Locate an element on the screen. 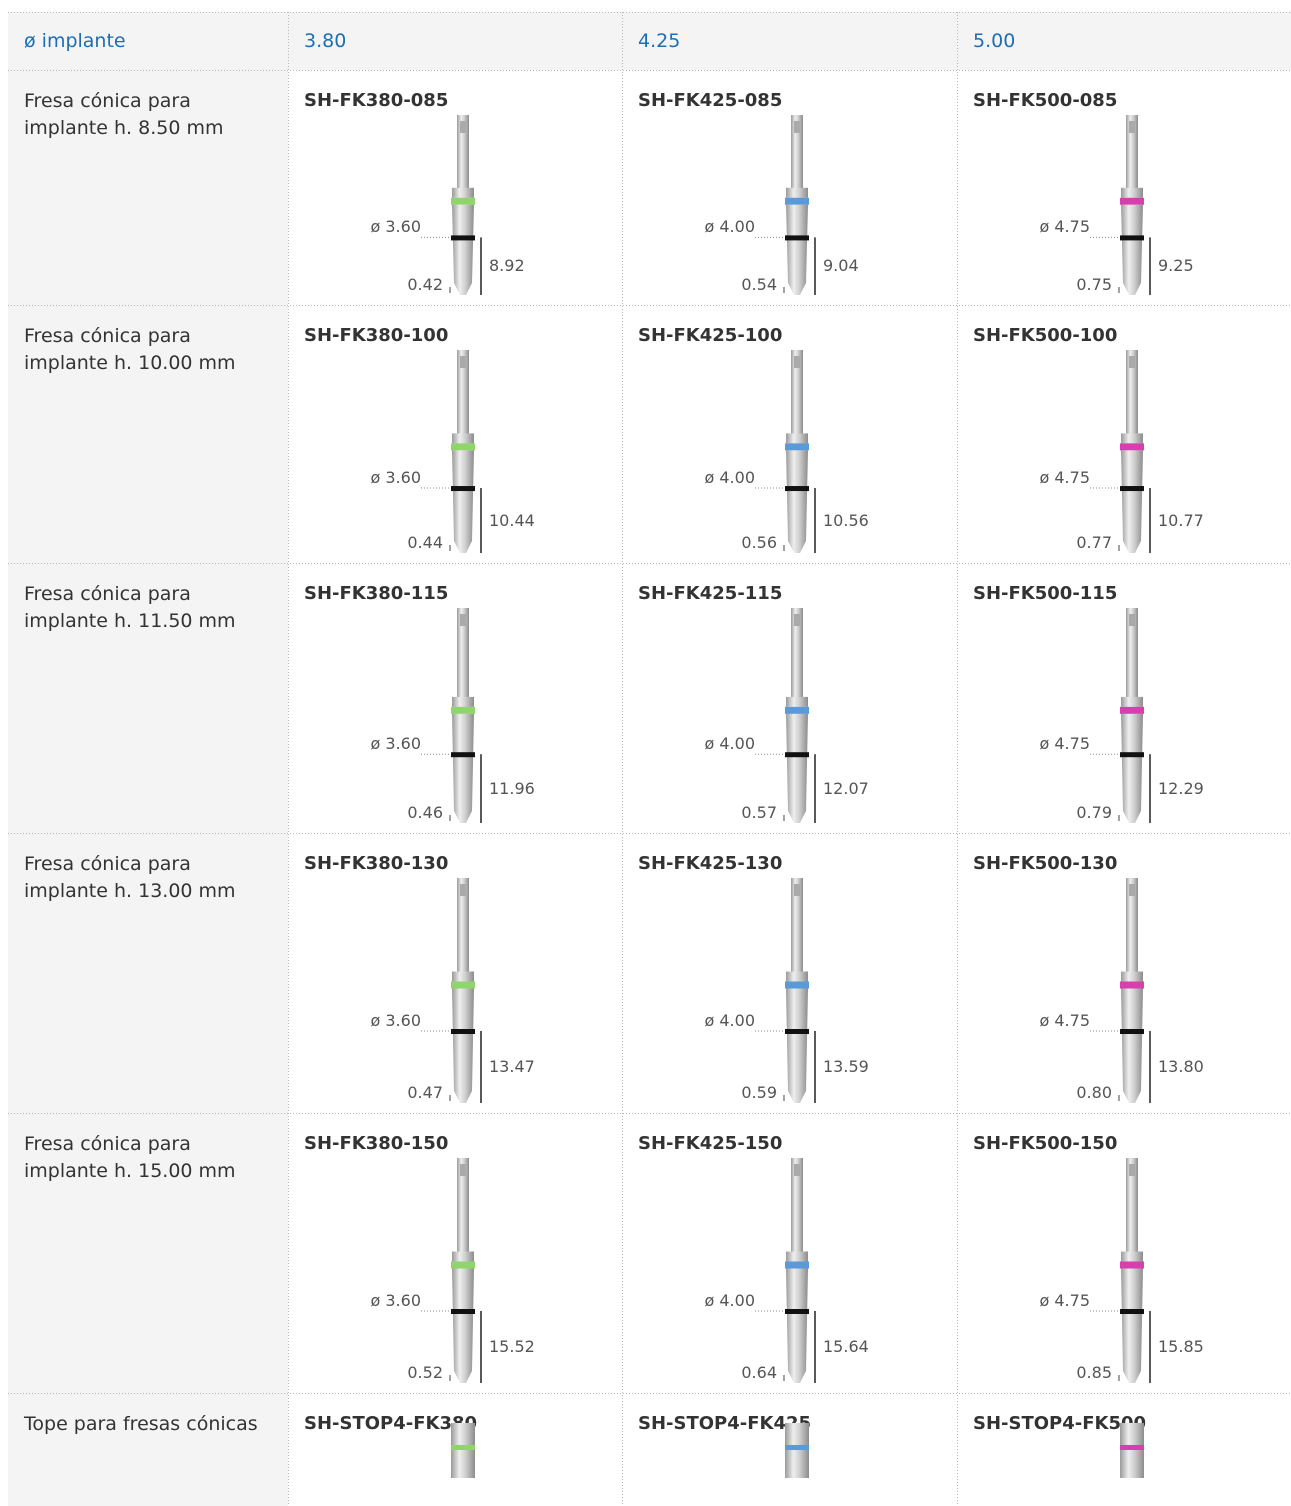 Image resolution: width=1291 pixels, height=1506 pixels. row-label: Tope para fresas cónicas is located at coordinates (141, 1424).